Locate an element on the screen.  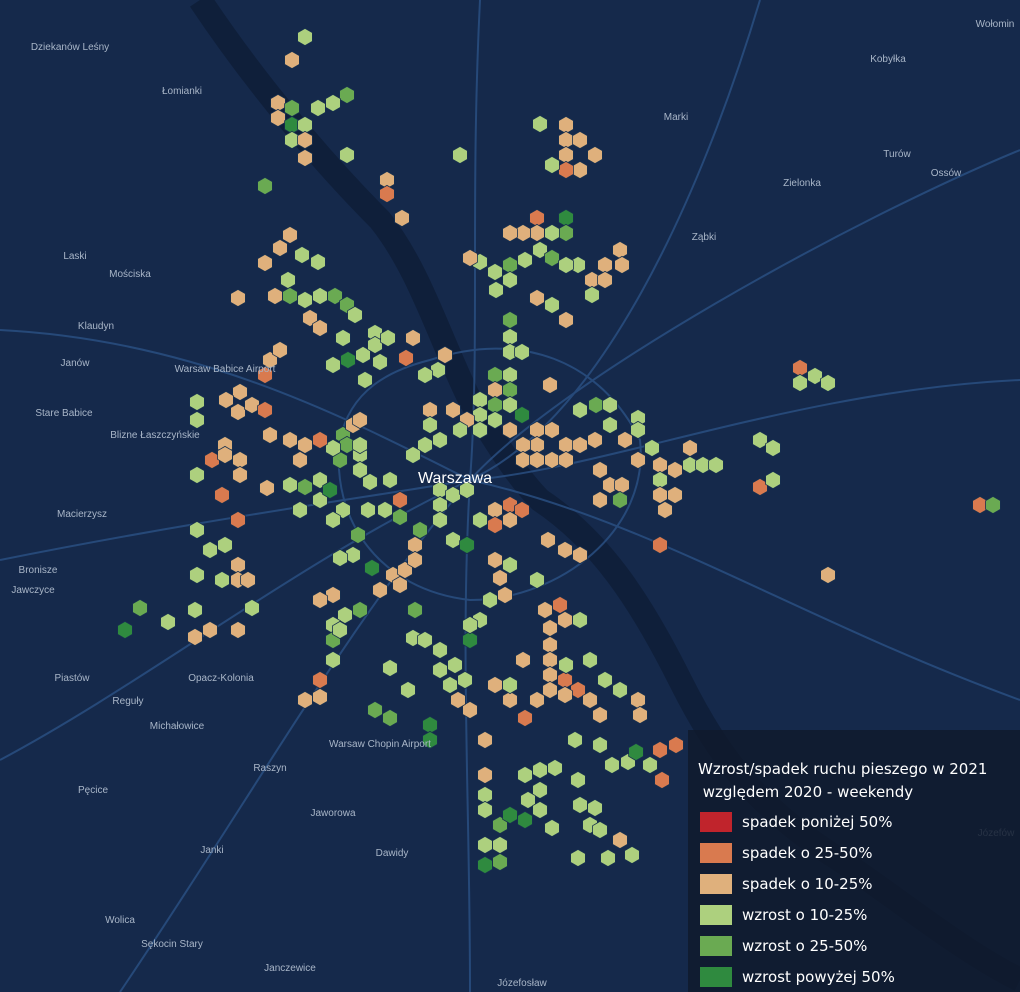
place-label: Bronisze is located at coordinates (38, 570).